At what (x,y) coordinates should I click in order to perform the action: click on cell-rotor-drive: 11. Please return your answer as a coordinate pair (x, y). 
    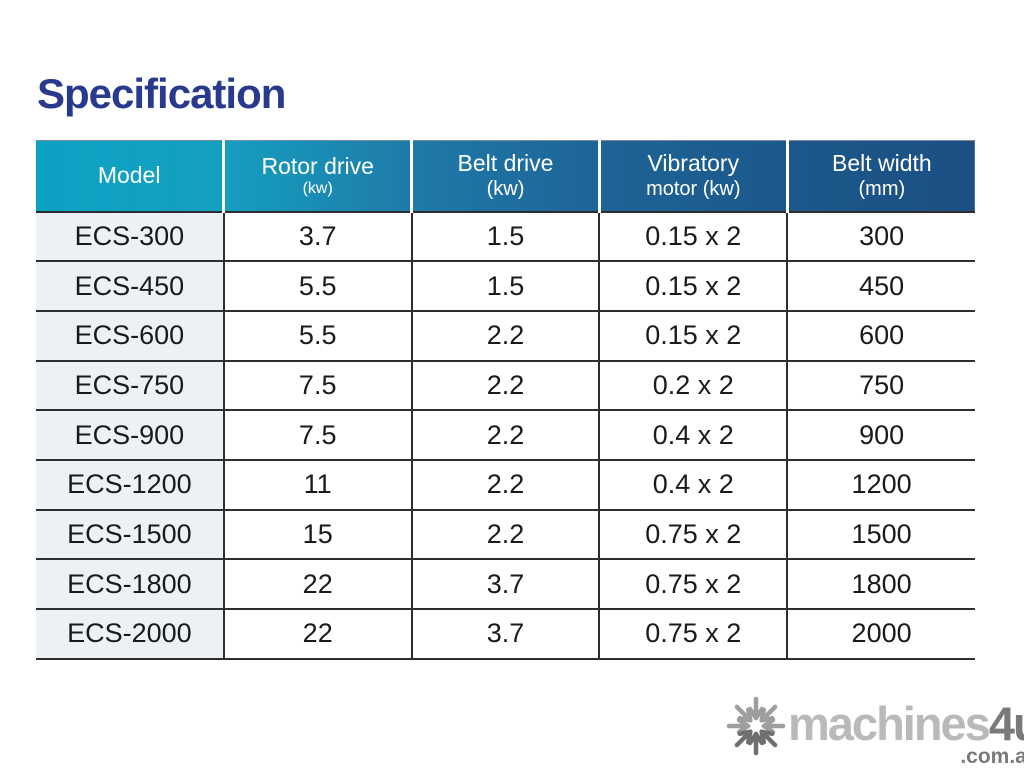
    Looking at the image, I should click on (317, 484).